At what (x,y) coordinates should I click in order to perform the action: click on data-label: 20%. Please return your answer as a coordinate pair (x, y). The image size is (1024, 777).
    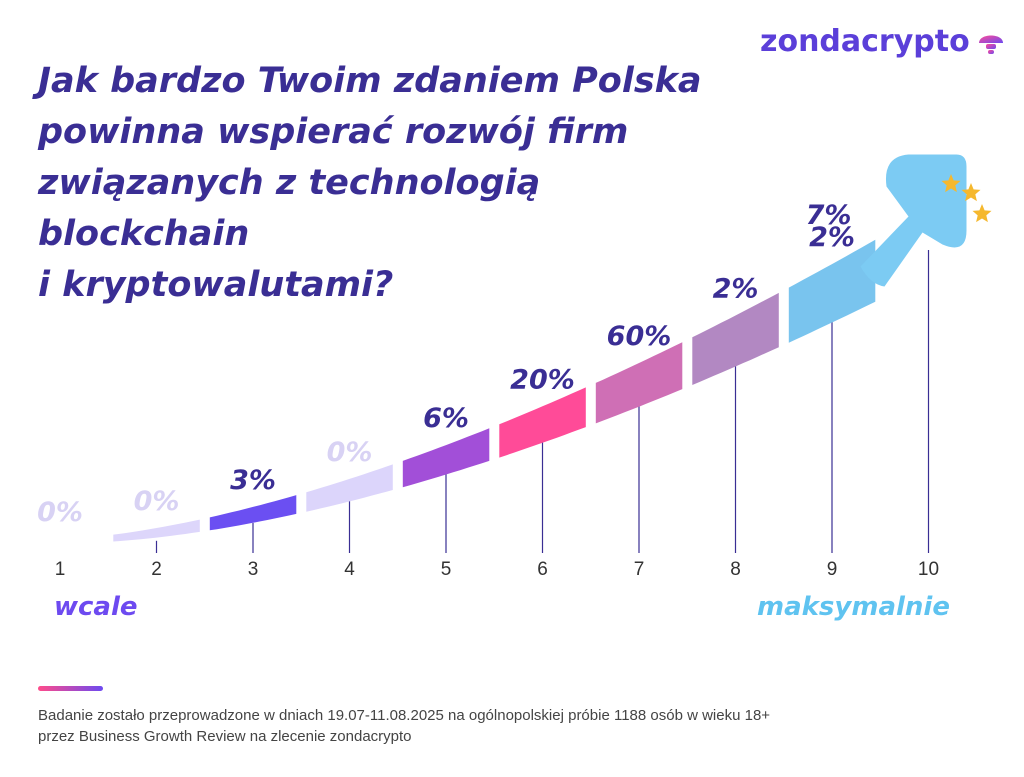
    Looking at the image, I should click on (542, 379).